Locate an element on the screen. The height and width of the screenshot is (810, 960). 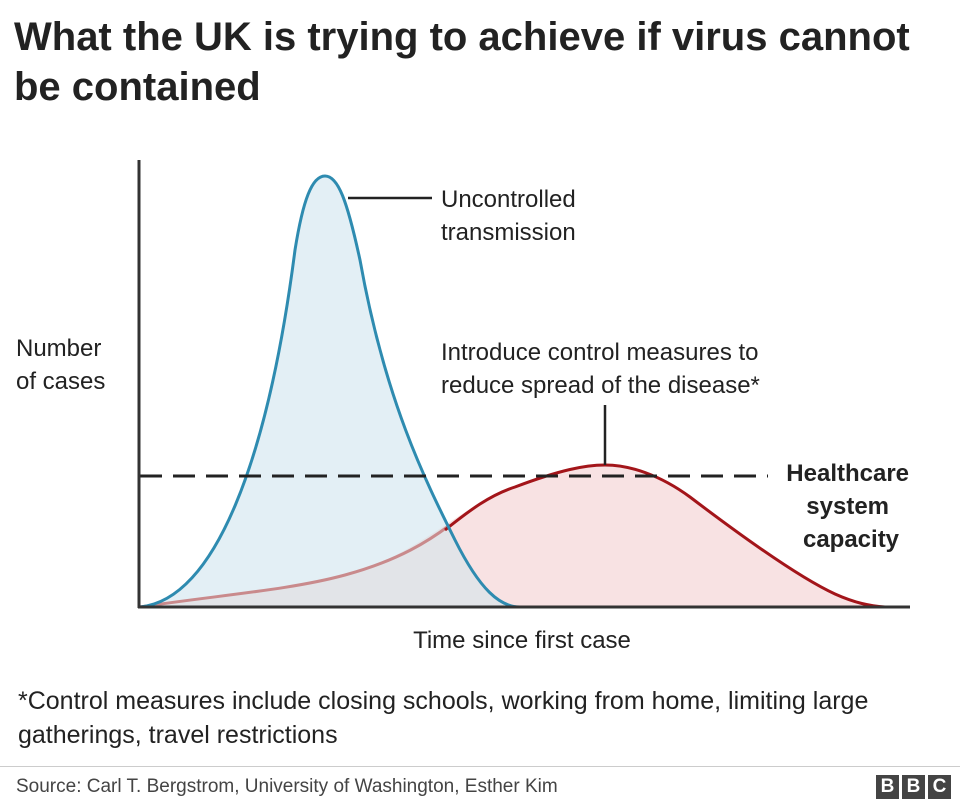
controlled-curve-faint is located at coordinates (295, 566).